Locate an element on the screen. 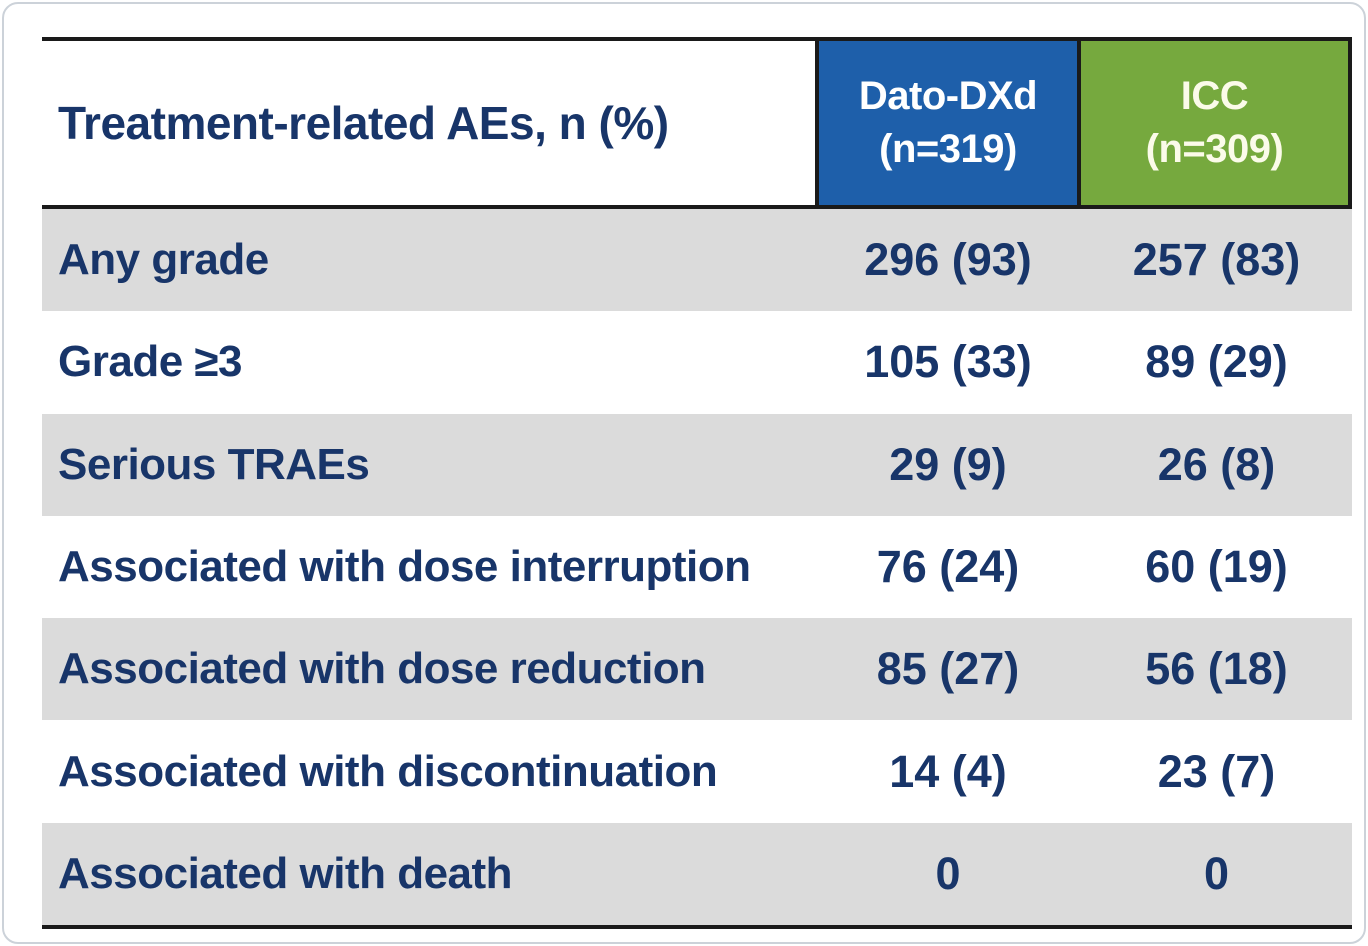 The width and height of the screenshot is (1368, 946). column-header-dato-dxd-name: Dato-DXd is located at coordinates (948, 96).